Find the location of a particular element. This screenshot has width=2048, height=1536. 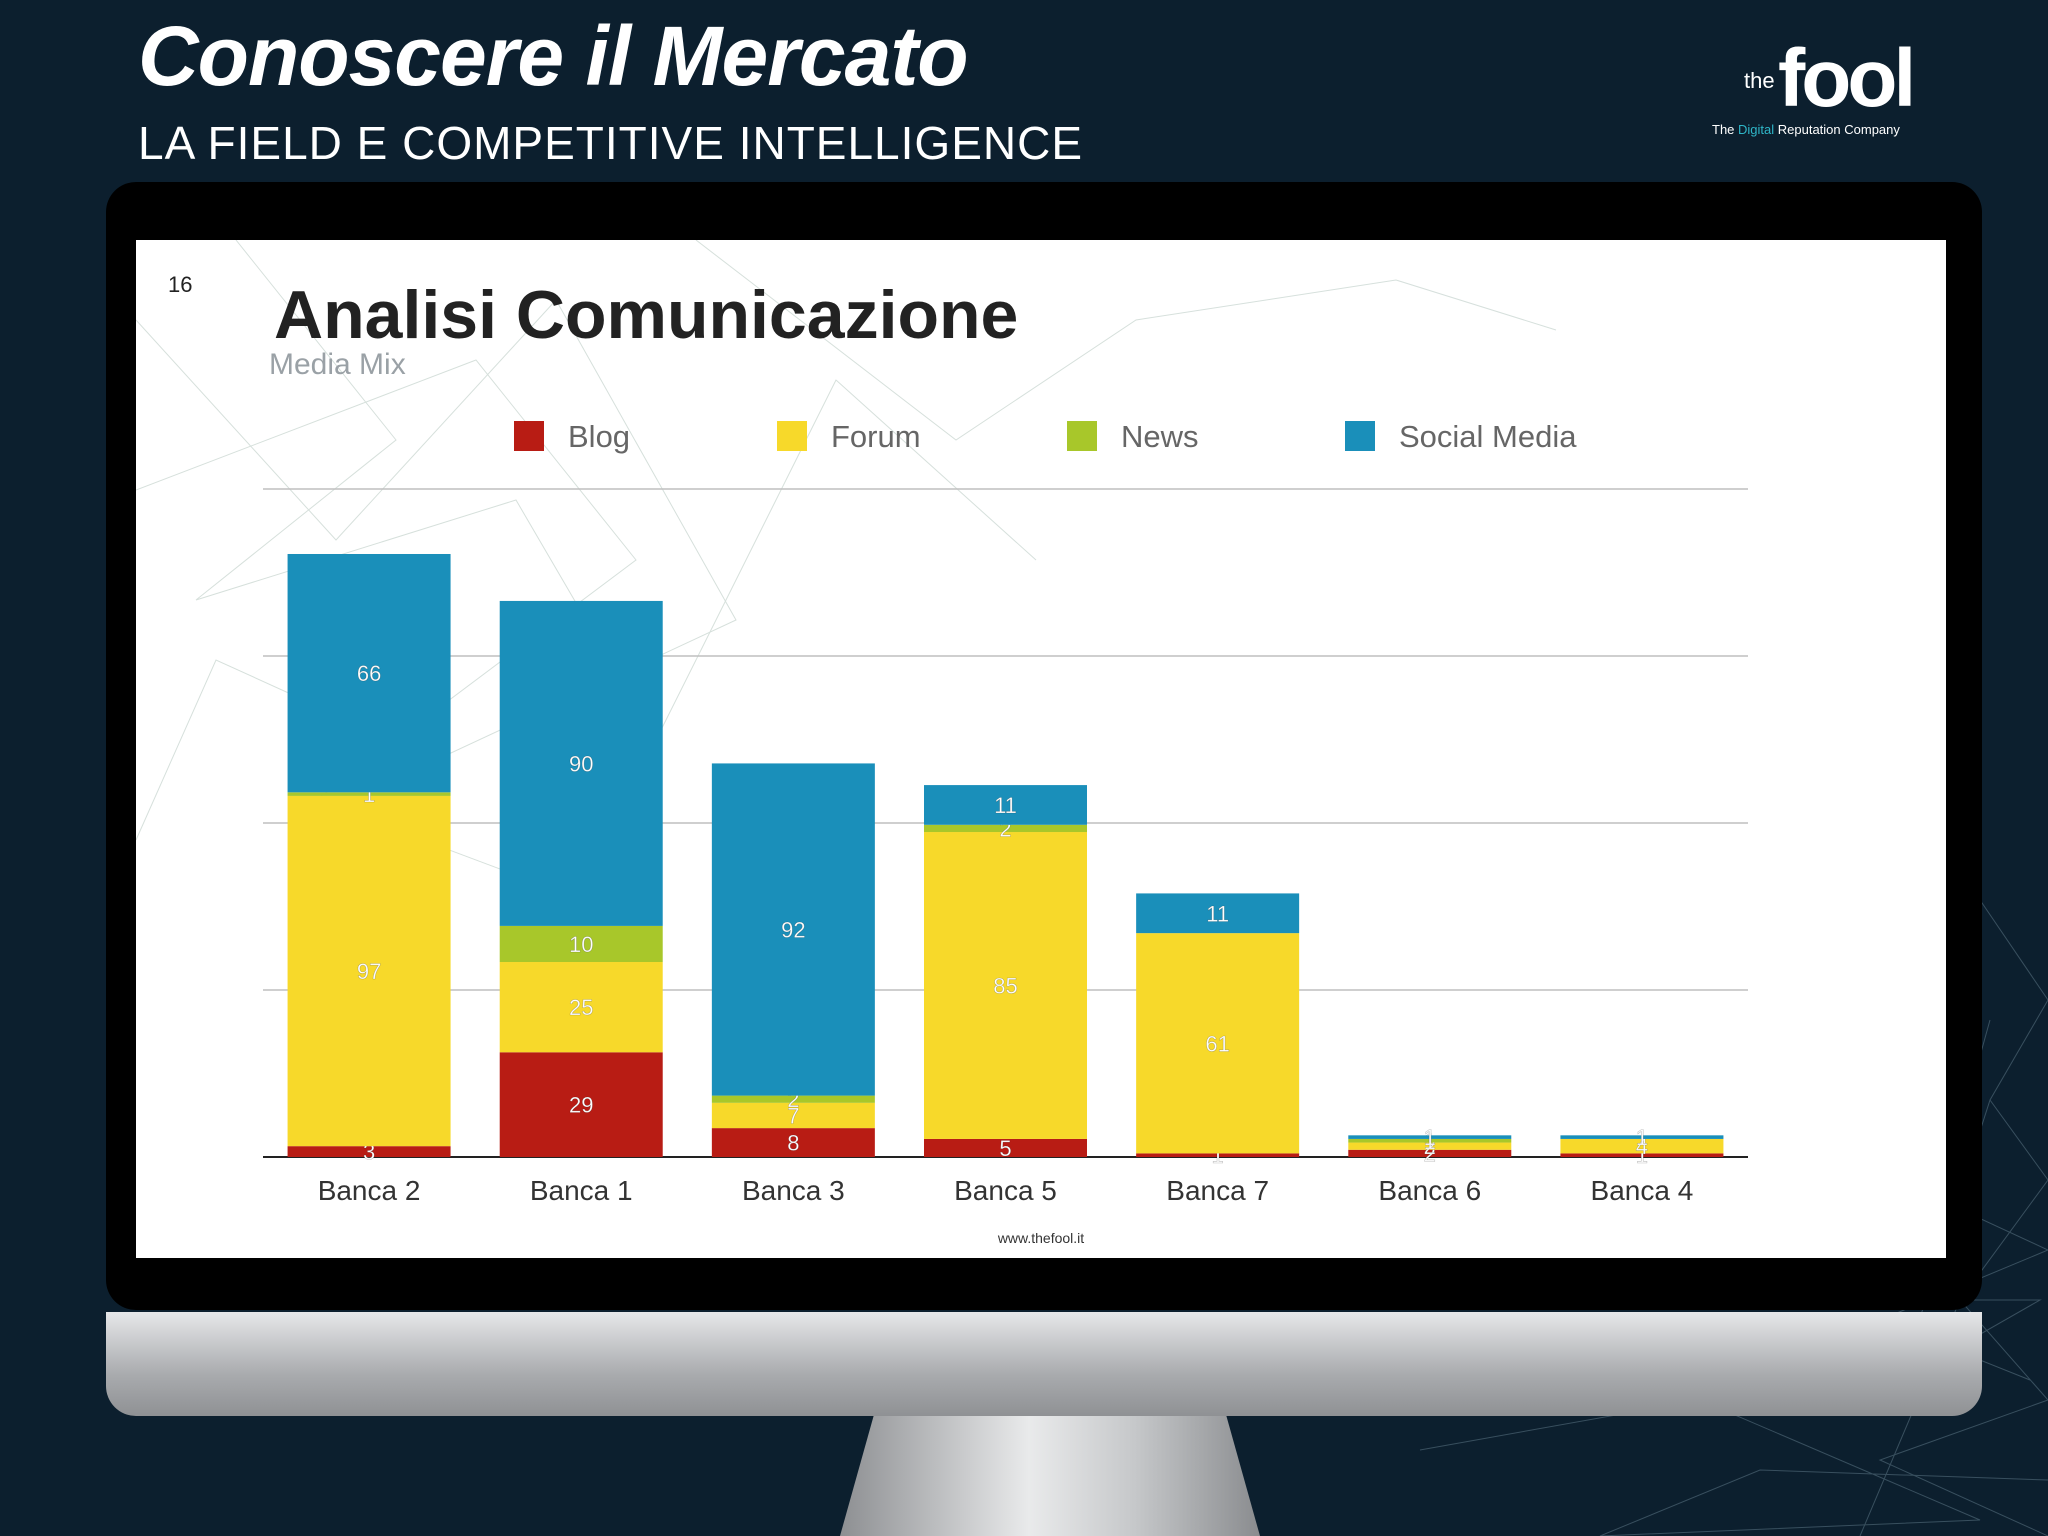

data-label-banca-1-news: 10 is located at coordinates (581, 944).